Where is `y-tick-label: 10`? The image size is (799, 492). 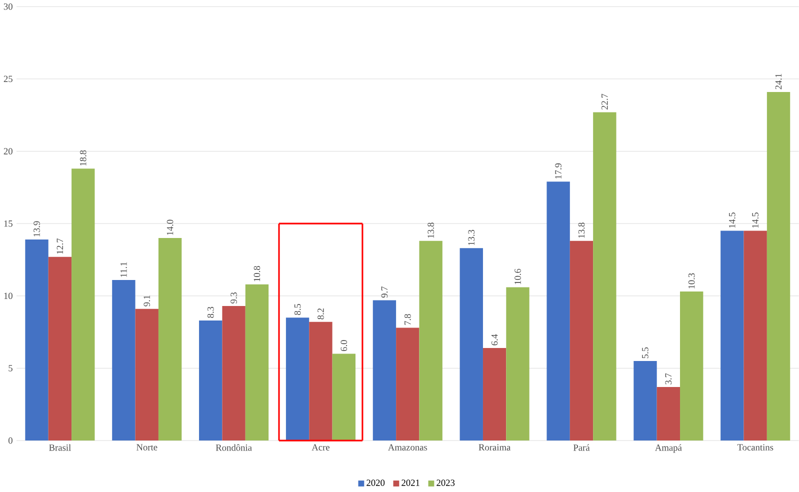 y-tick-label: 10 is located at coordinates (8, 296).